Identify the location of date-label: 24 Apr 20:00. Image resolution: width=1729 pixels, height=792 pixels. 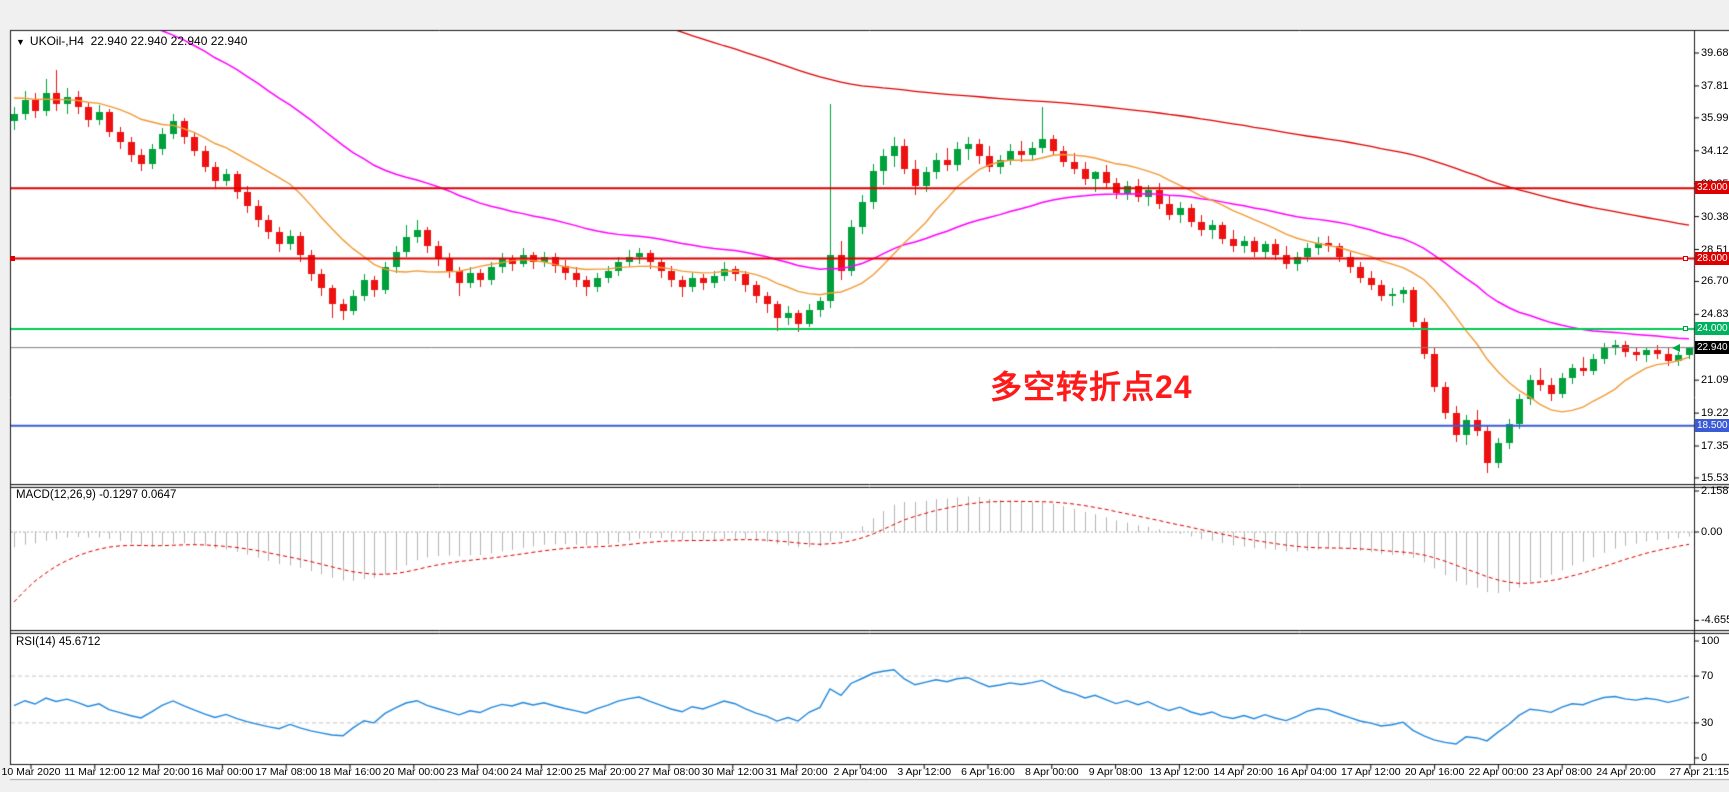
(1626, 772).